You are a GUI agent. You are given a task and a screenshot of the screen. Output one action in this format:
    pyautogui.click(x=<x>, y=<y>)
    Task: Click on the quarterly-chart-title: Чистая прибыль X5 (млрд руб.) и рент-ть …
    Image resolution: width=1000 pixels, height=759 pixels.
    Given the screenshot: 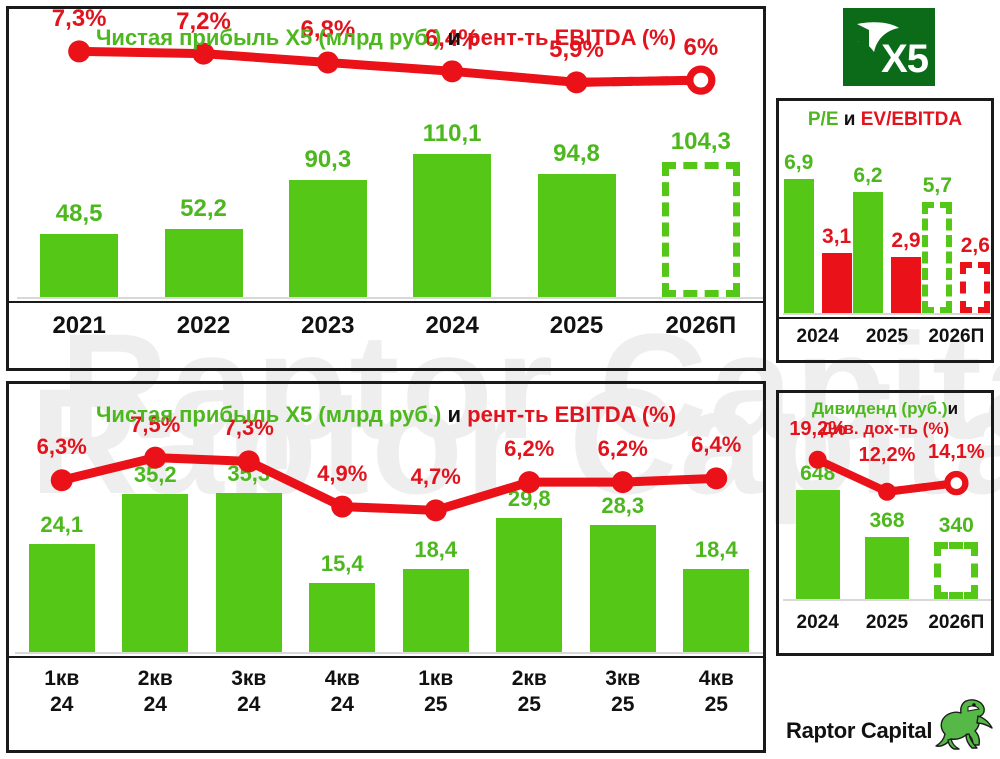 What is the action you would take?
    pyautogui.click(x=386, y=415)
    